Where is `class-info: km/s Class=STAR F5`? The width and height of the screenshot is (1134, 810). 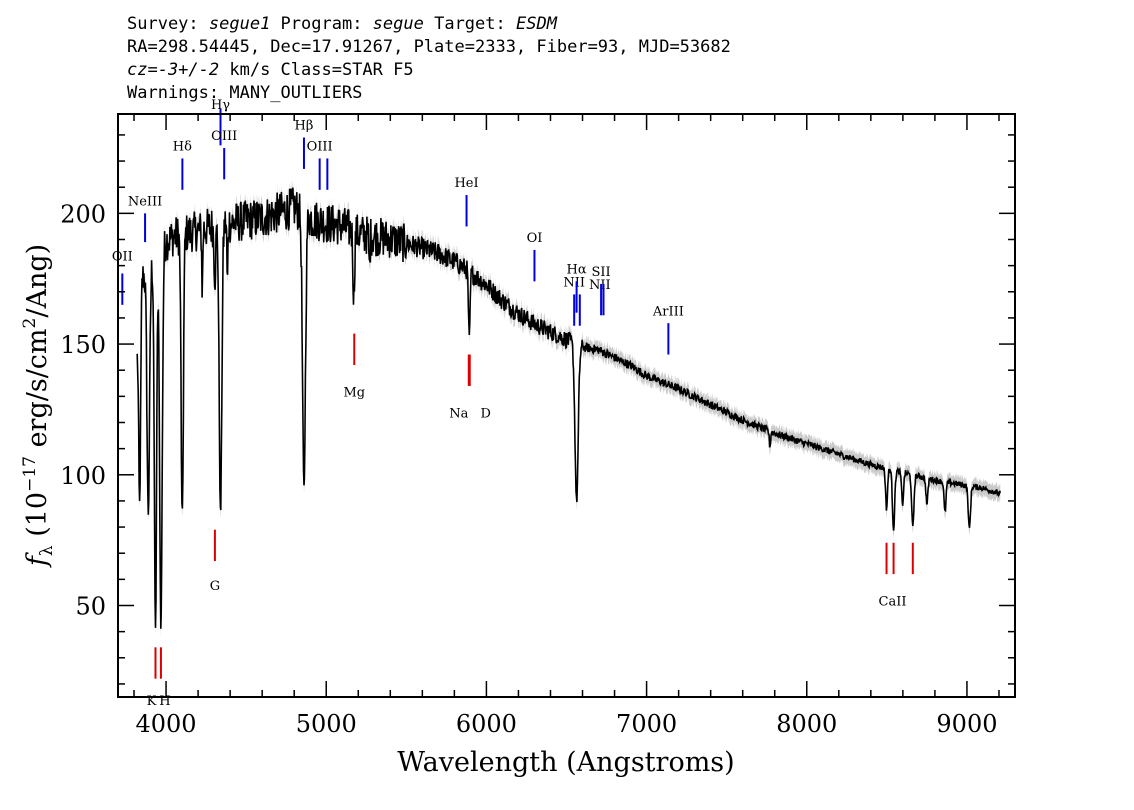
class-info: km/s Class=STAR F5 is located at coordinates (316, 70).